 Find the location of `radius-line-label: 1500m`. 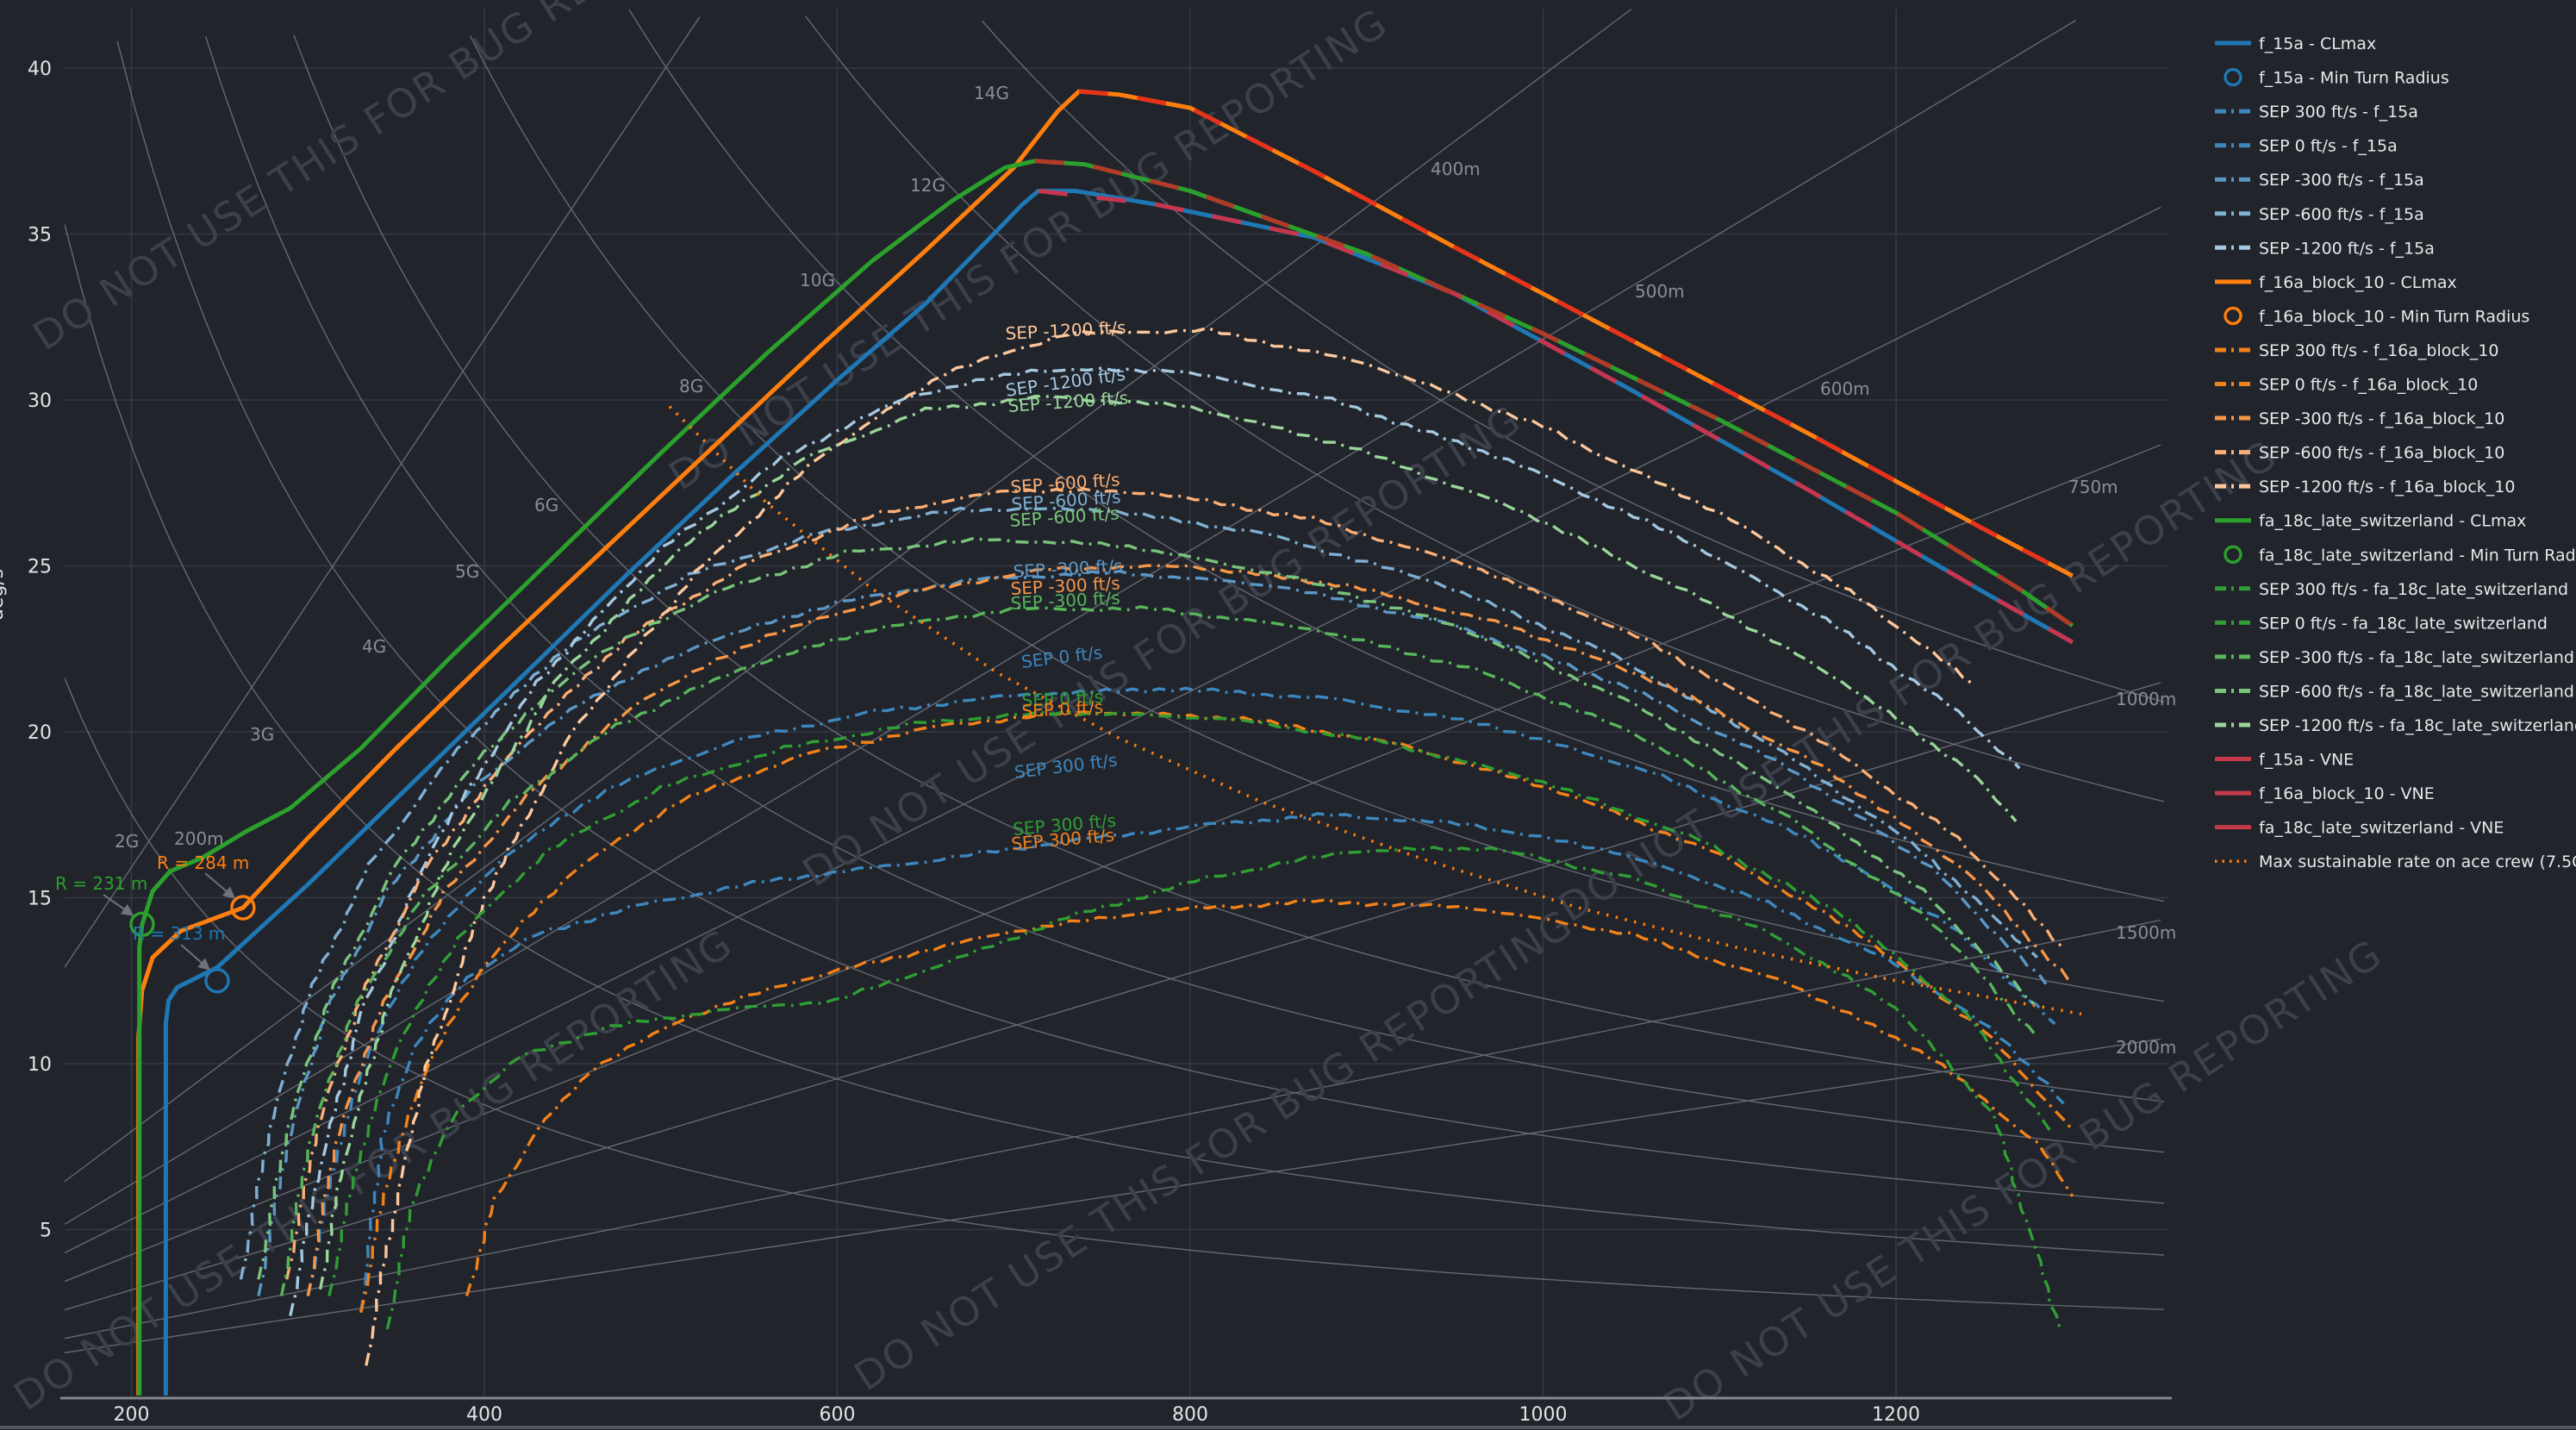

radius-line-label: 1500m is located at coordinates (2146, 932).